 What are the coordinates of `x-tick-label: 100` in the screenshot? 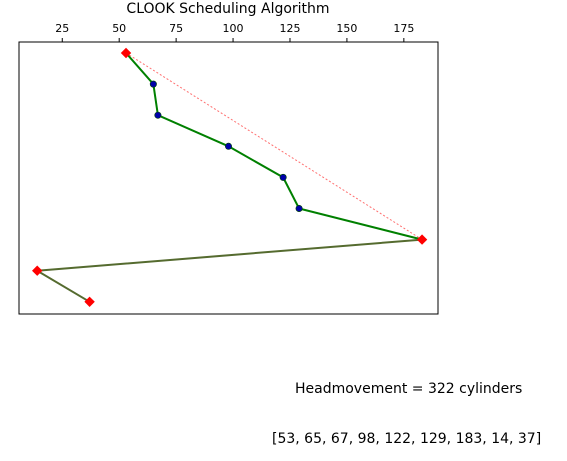 It's located at (233, 28).